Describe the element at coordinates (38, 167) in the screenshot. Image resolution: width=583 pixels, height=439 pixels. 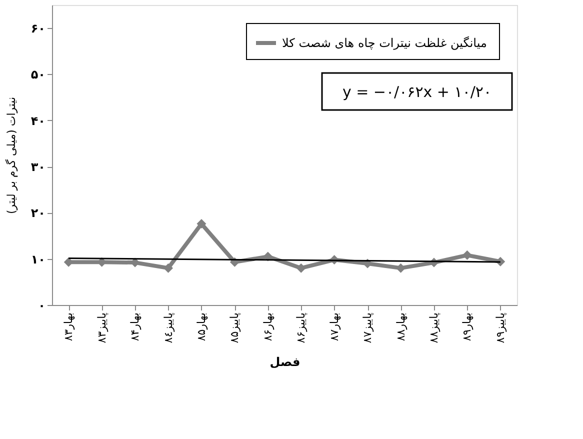
I see `y-tick-label: ۳۰` at that location.